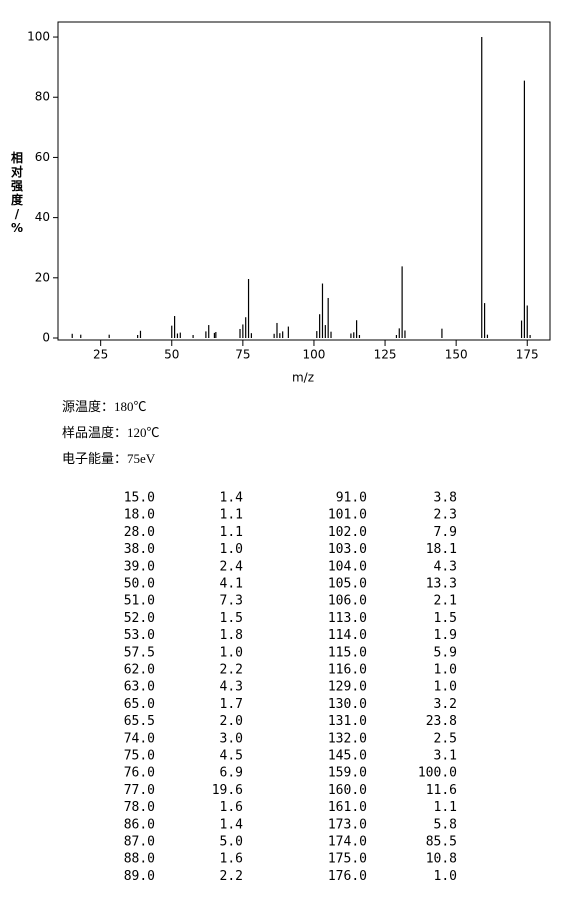 Image resolution: width=570 pixels, height=906 pixels. I want to click on table-cell: 23.8, so click(441, 721).